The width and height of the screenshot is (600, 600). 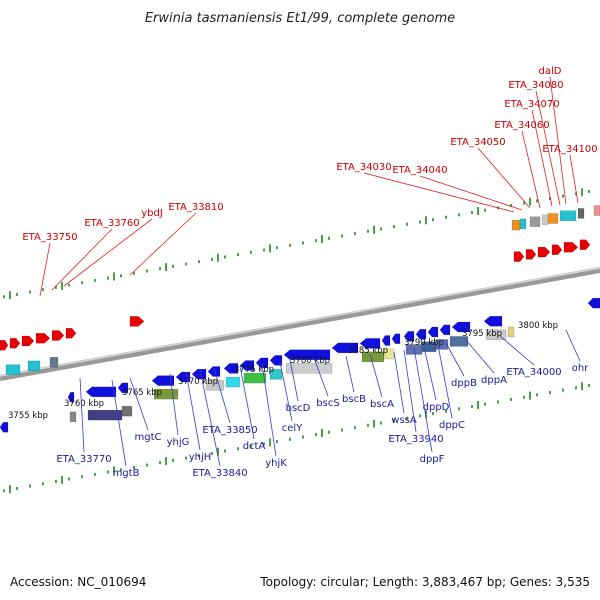 I want to click on bottom-gene-label: ETA_33940, so click(x=415, y=439).